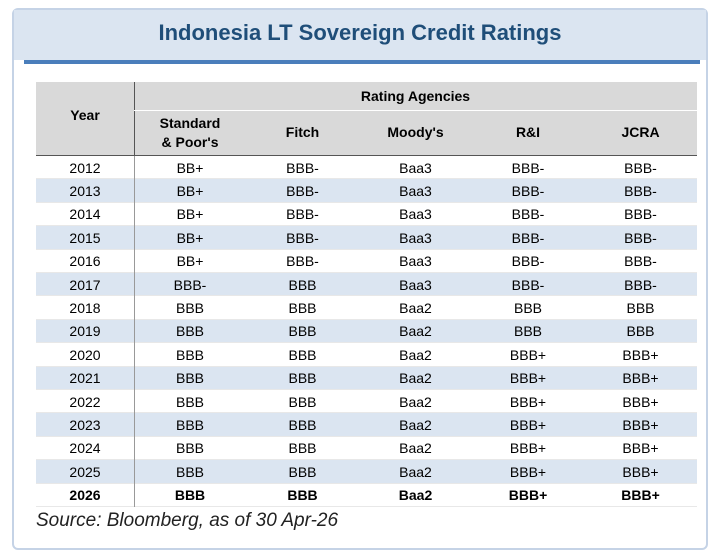 The image size is (720, 555). Describe the element at coordinates (85, 214) in the screenshot. I see `year-cell: 2014` at that location.